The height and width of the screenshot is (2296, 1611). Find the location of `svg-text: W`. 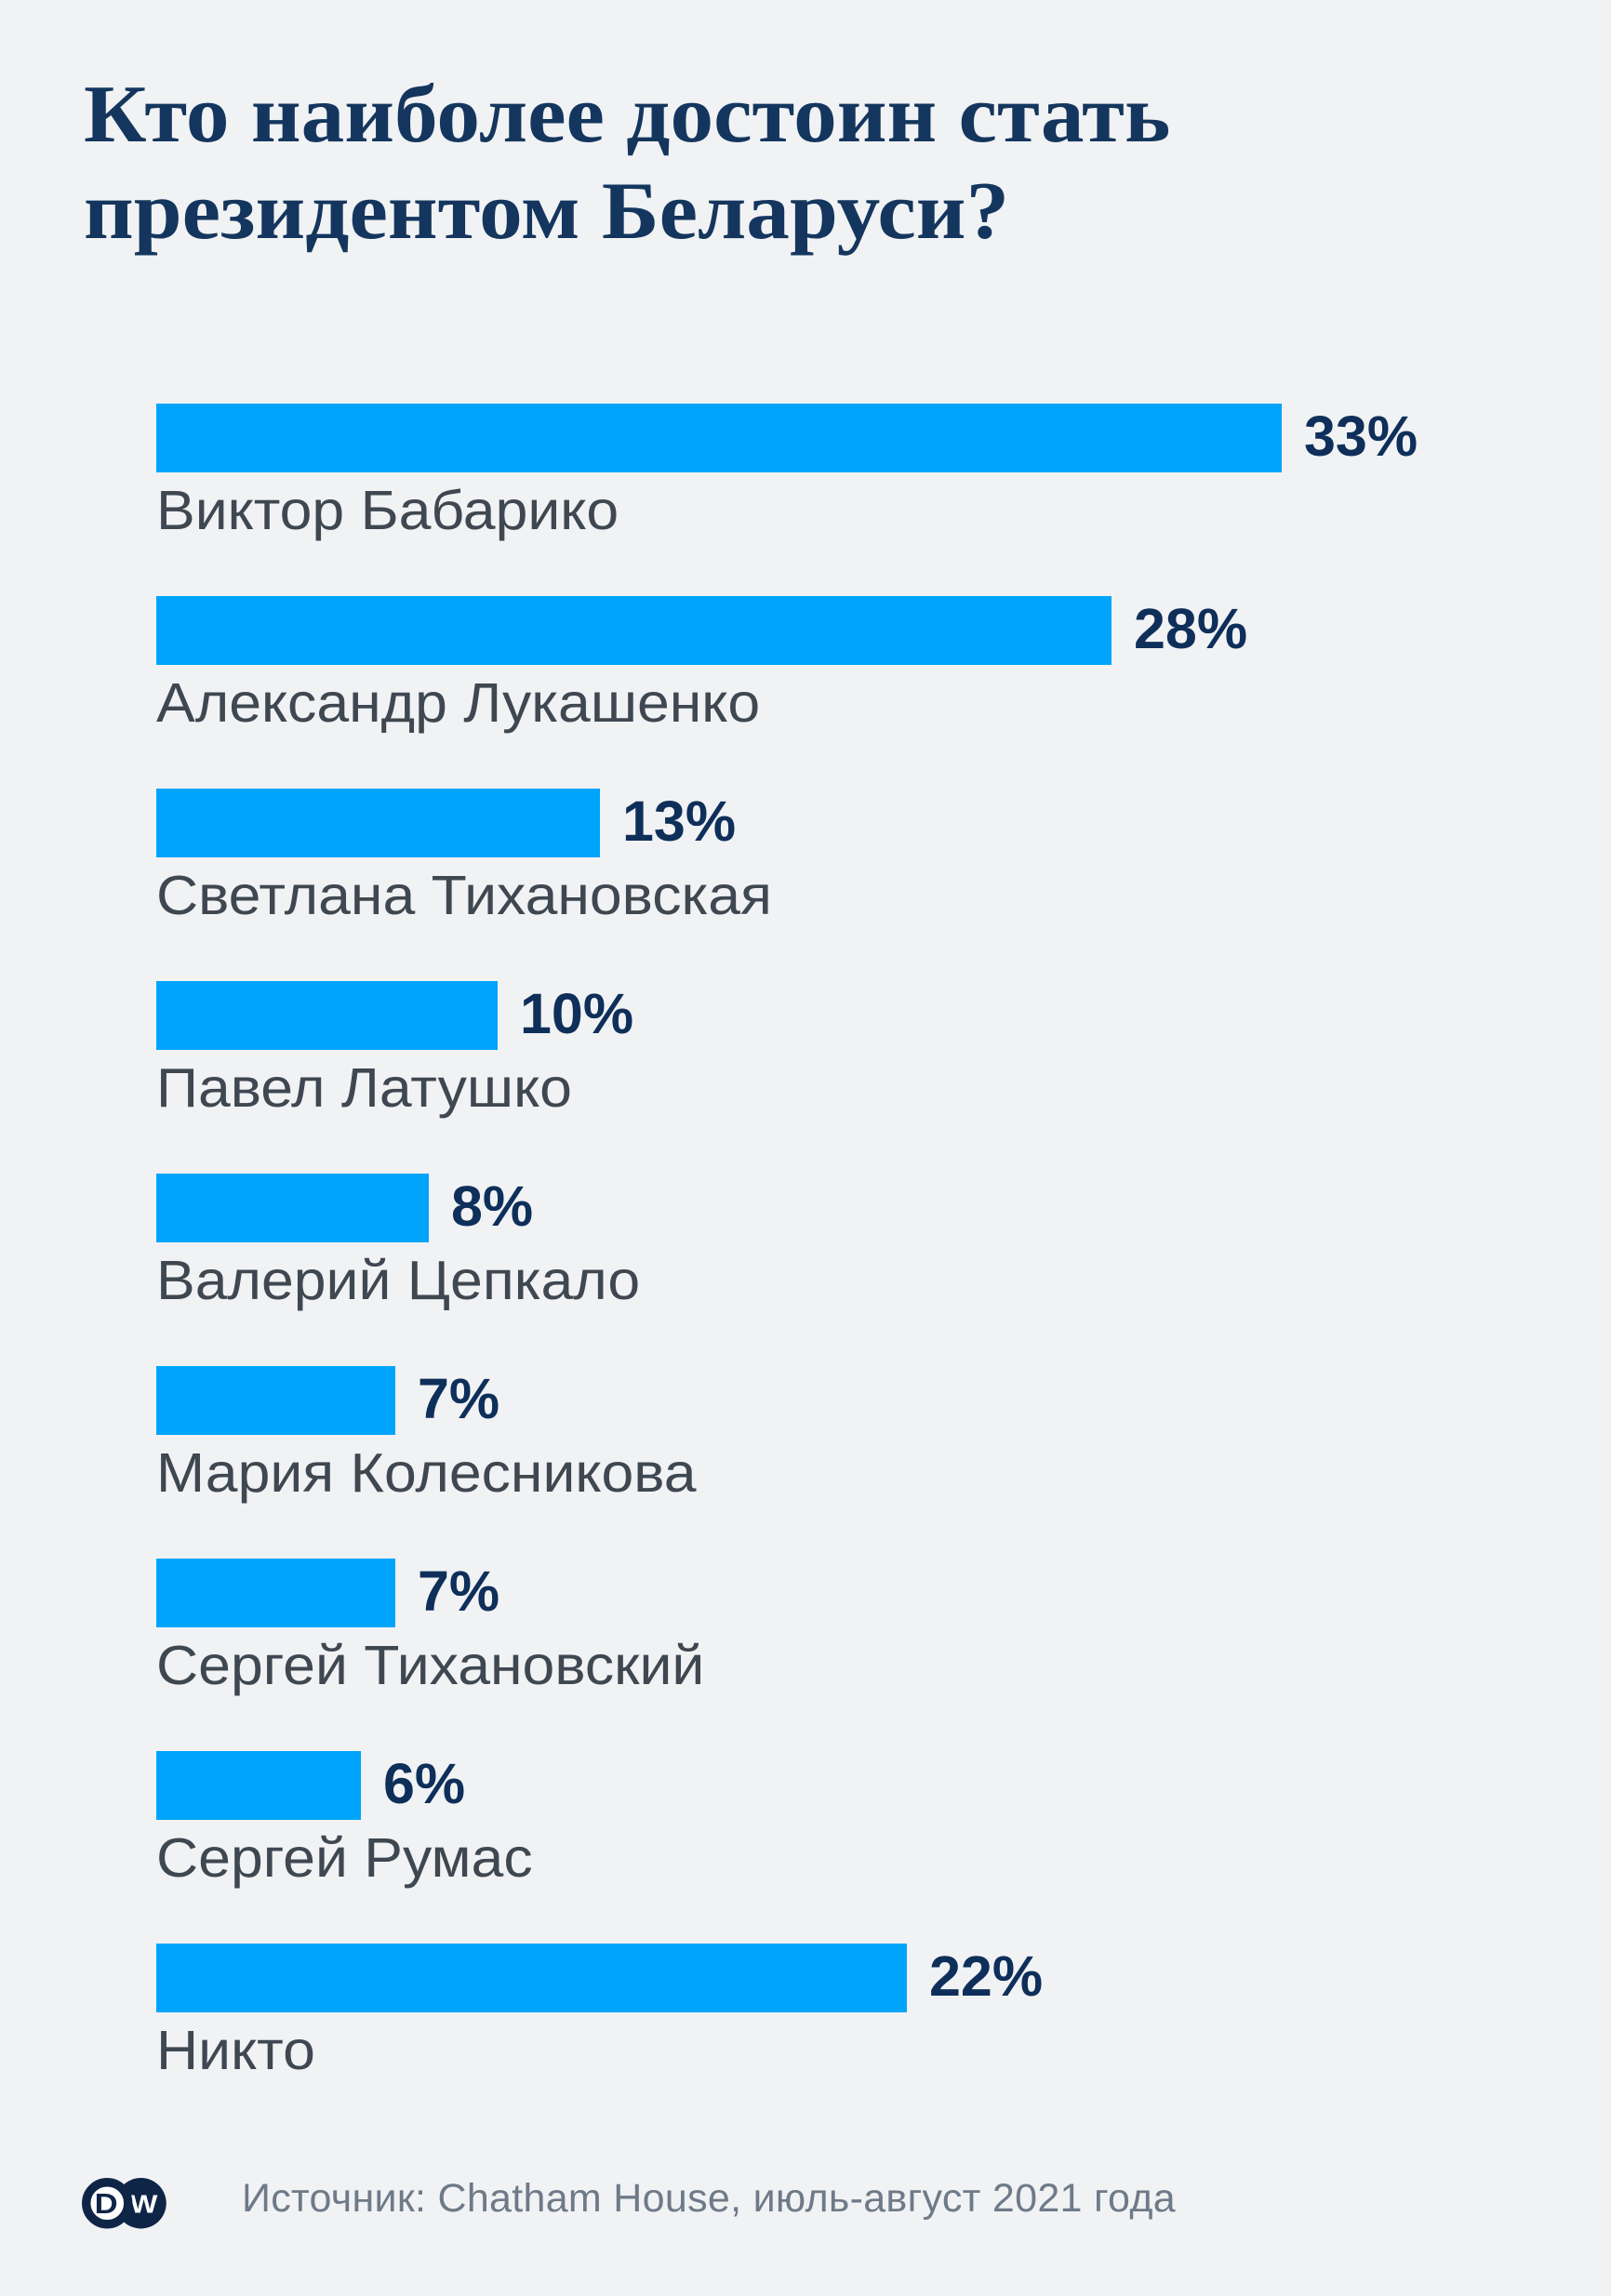

svg-text: W is located at coordinates (144, 2205).